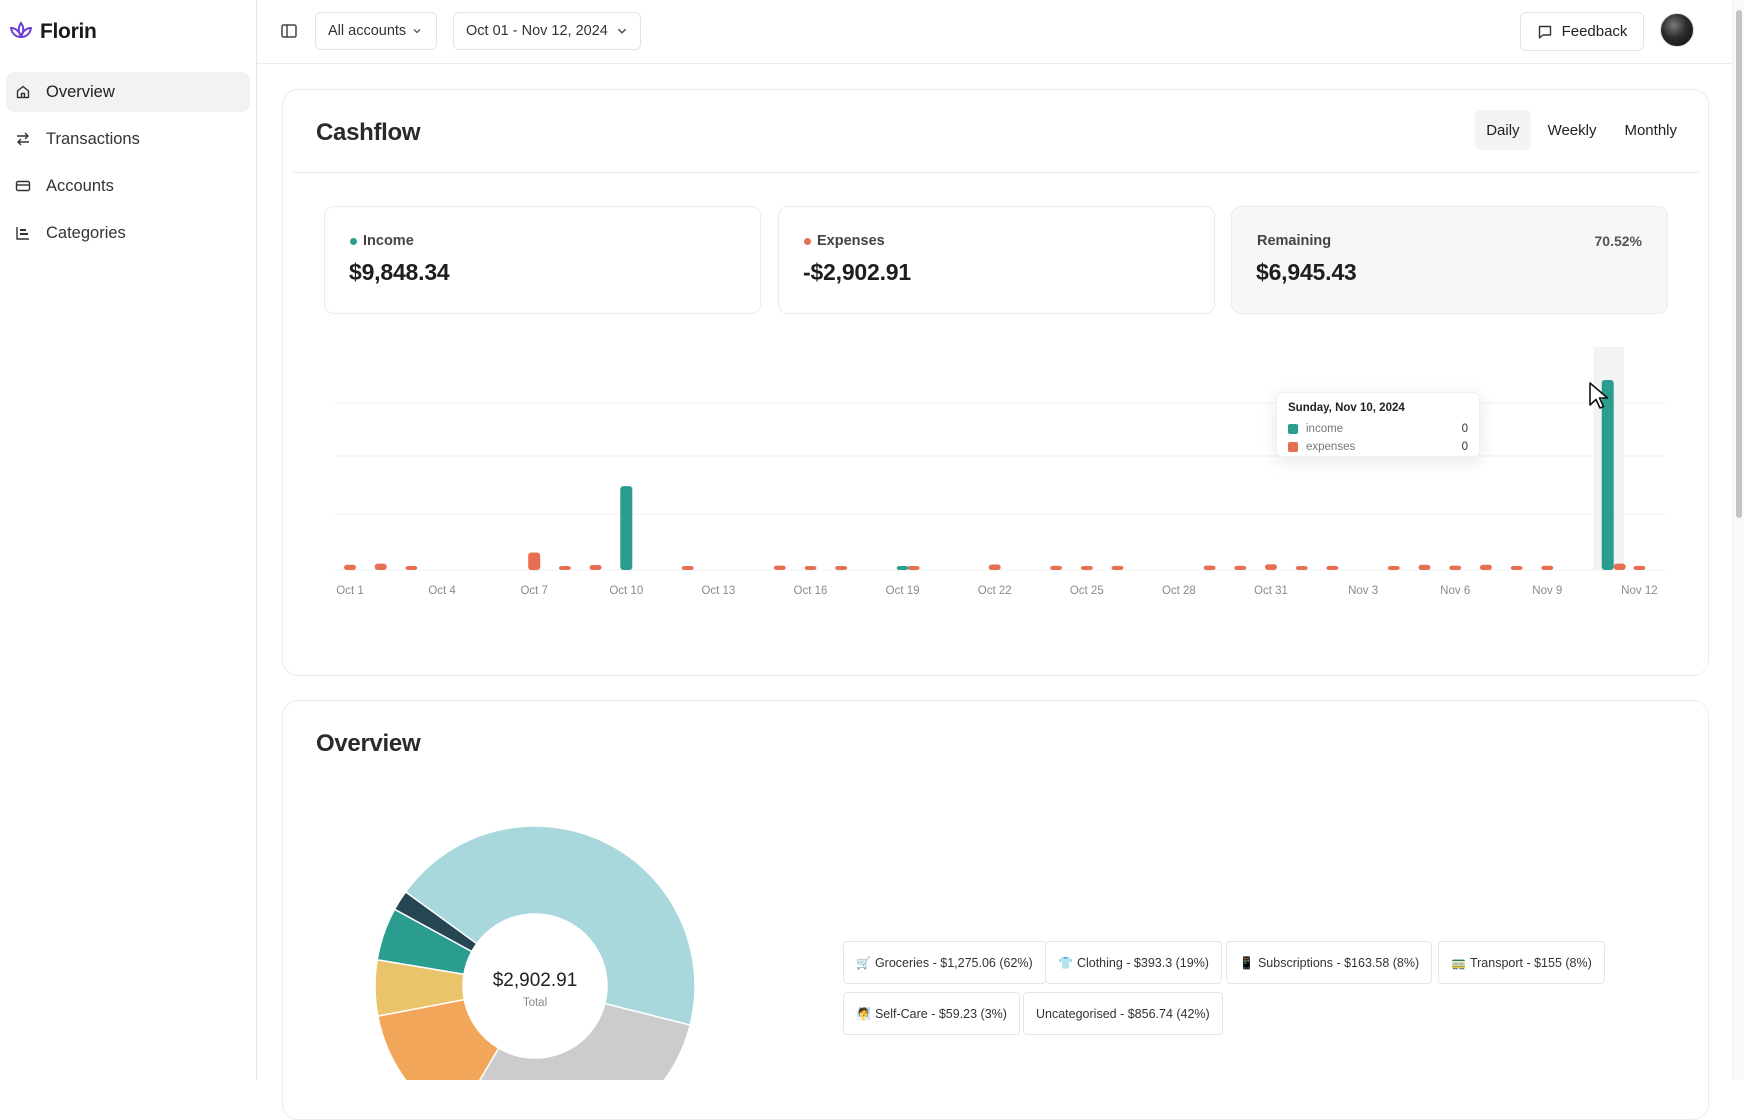  What do you see at coordinates (1331, 447) in the screenshot?
I see `tooltip-expenses-name: expenses` at bounding box center [1331, 447].